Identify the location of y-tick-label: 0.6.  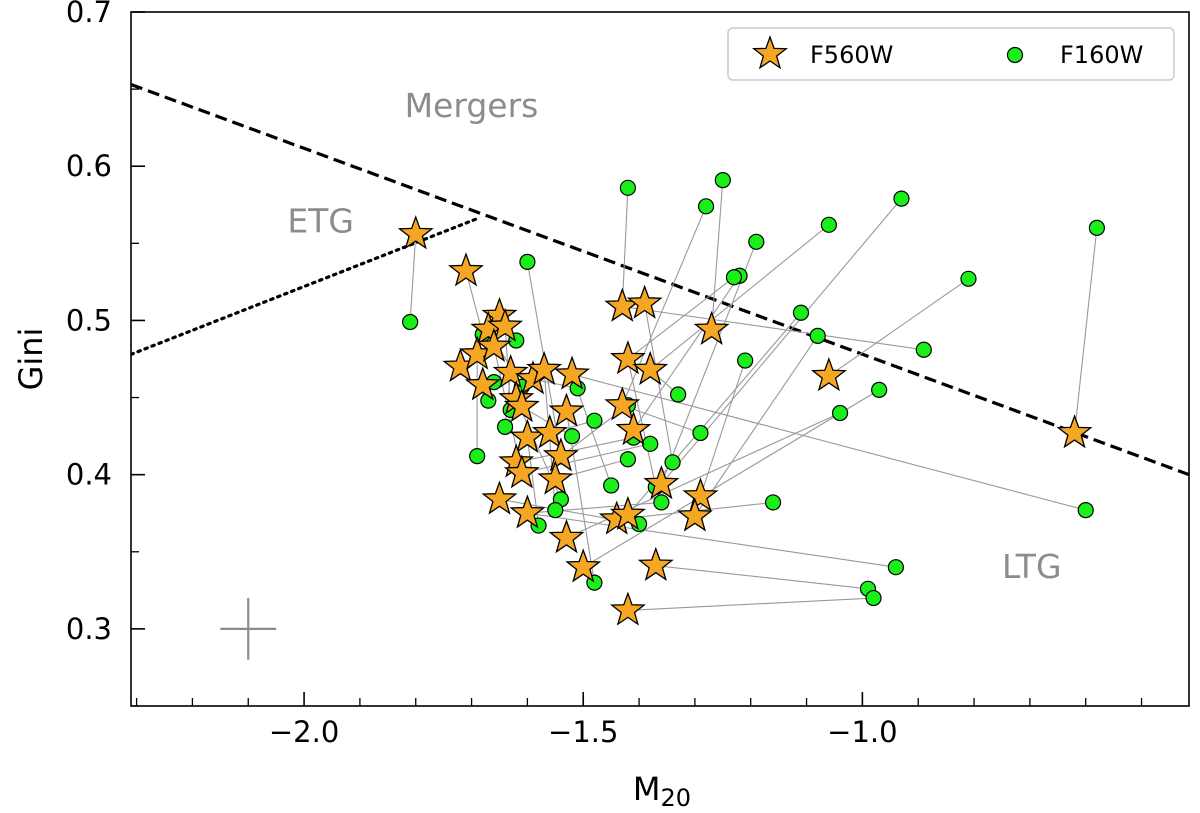
(89, 166).